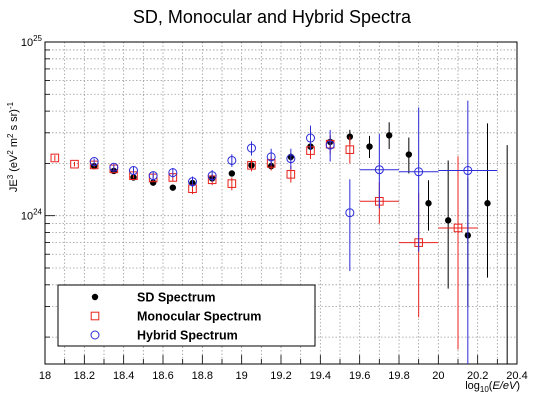 Image resolution: width=545 pixels, height=402 pixels. Describe the element at coordinates (32, 41) in the screenshot. I see `y-tick-label: 1025` at that location.